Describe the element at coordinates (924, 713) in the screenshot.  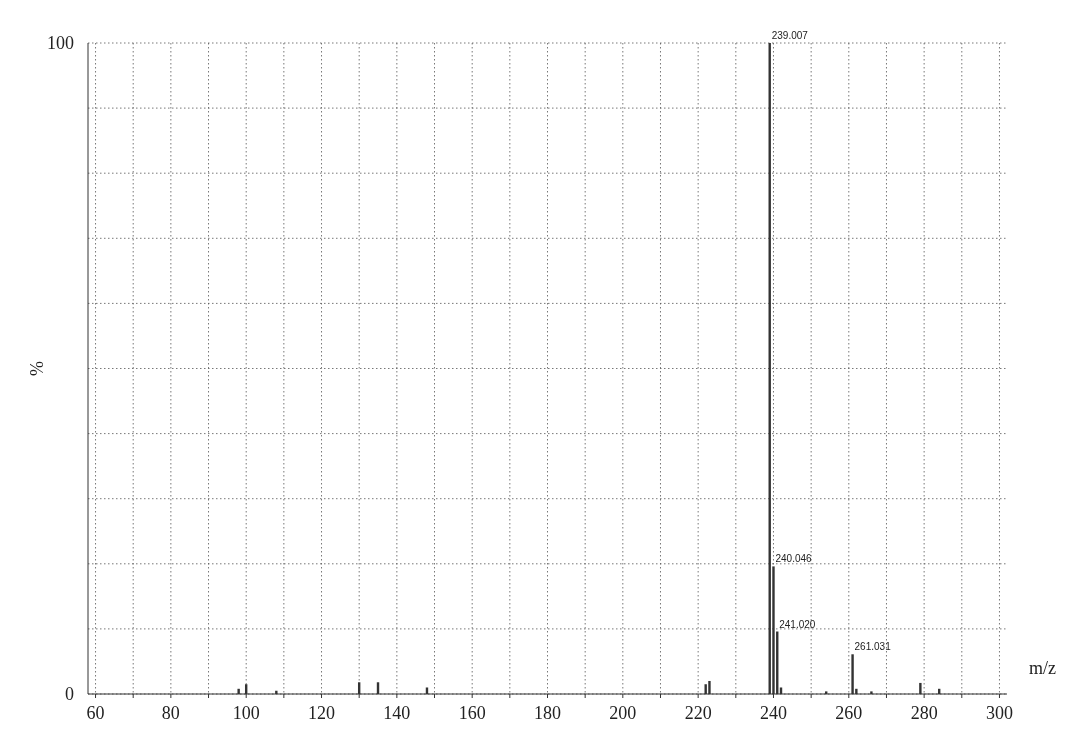
I see `x-tick-label: 280` at that location.